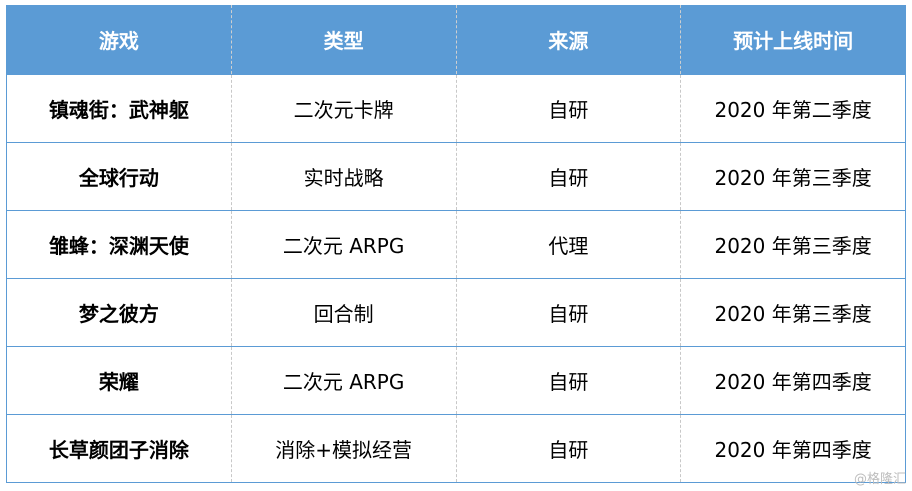 The height and width of the screenshot is (491, 912). What do you see at coordinates (343, 176) in the screenshot?
I see `cell-type: 实时战略` at bounding box center [343, 176].